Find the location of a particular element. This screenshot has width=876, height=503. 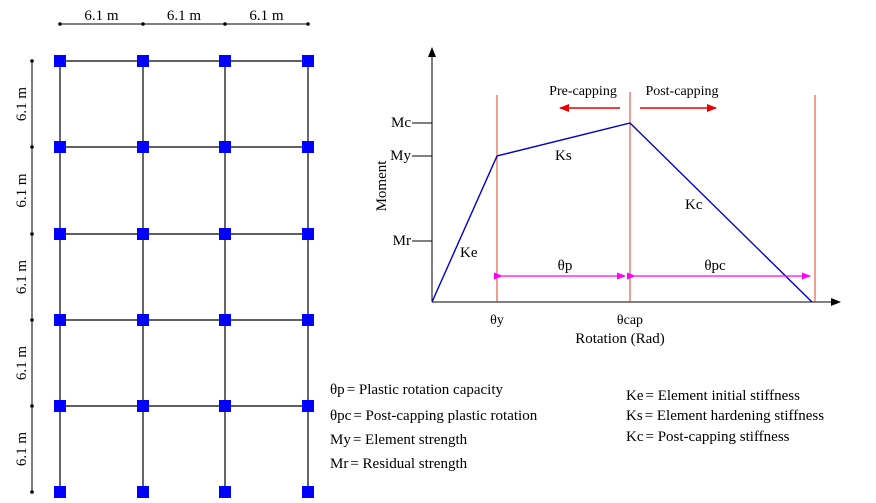

legend-symbol: Ke is located at coordinates (635, 396).